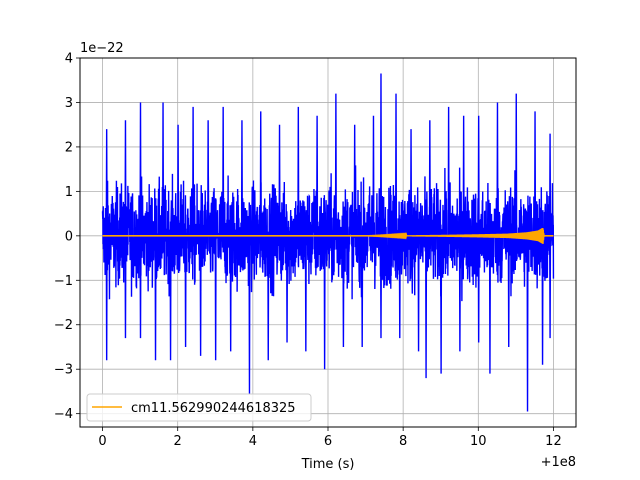  I want to click on legend-label: cm11.562990244618325, so click(213, 408).